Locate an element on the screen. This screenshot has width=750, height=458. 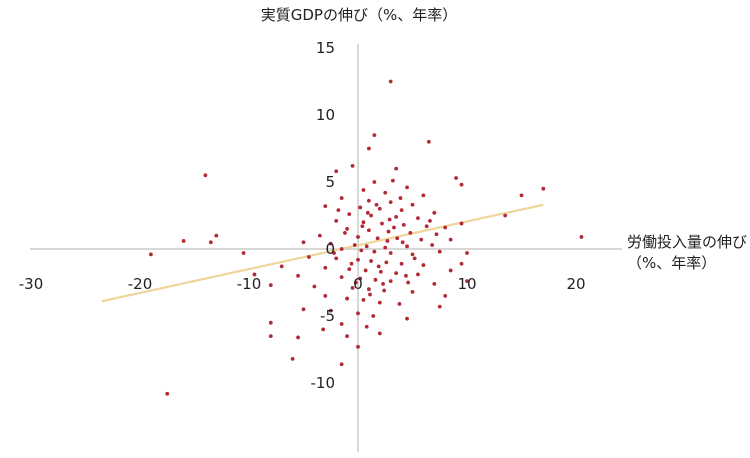
trend-line is located at coordinates (322, 253).